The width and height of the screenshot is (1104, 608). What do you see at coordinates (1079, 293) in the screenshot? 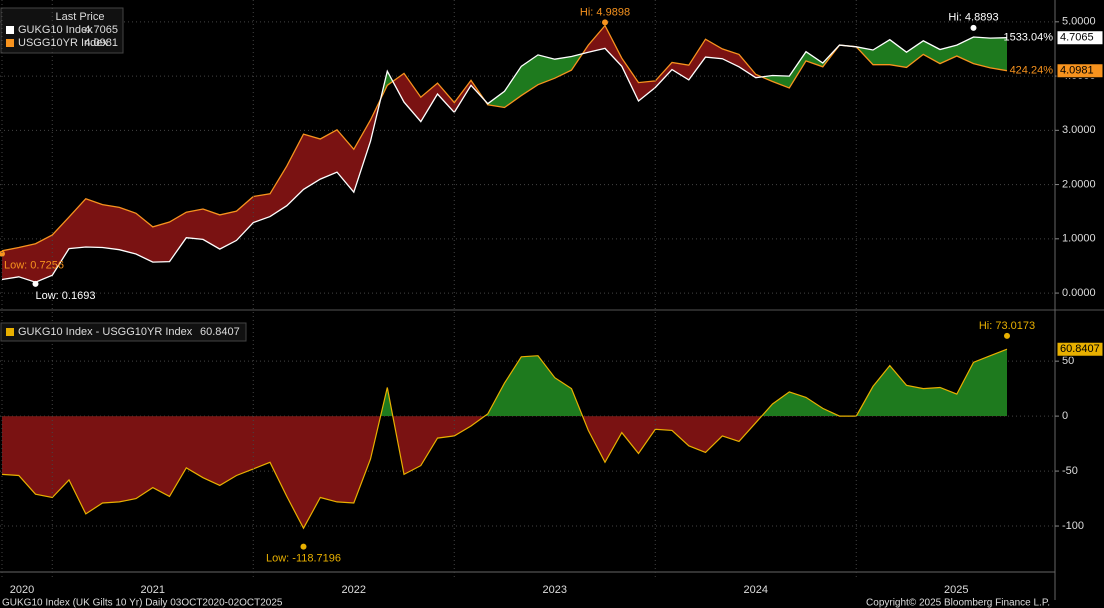
I see `y-tick-label: 0.0000` at bounding box center [1079, 293].